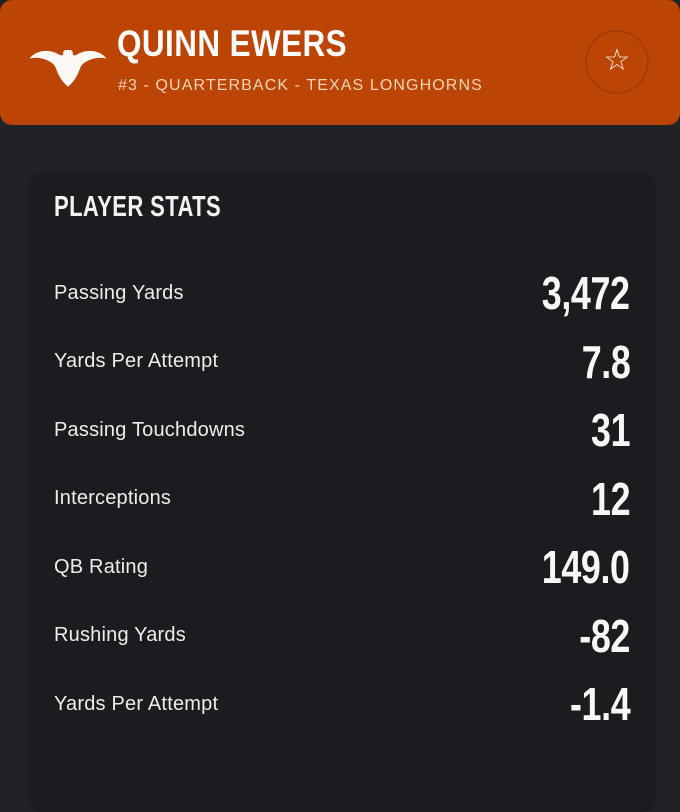  I want to click on stat-value: 3,472, so click(586, 293).